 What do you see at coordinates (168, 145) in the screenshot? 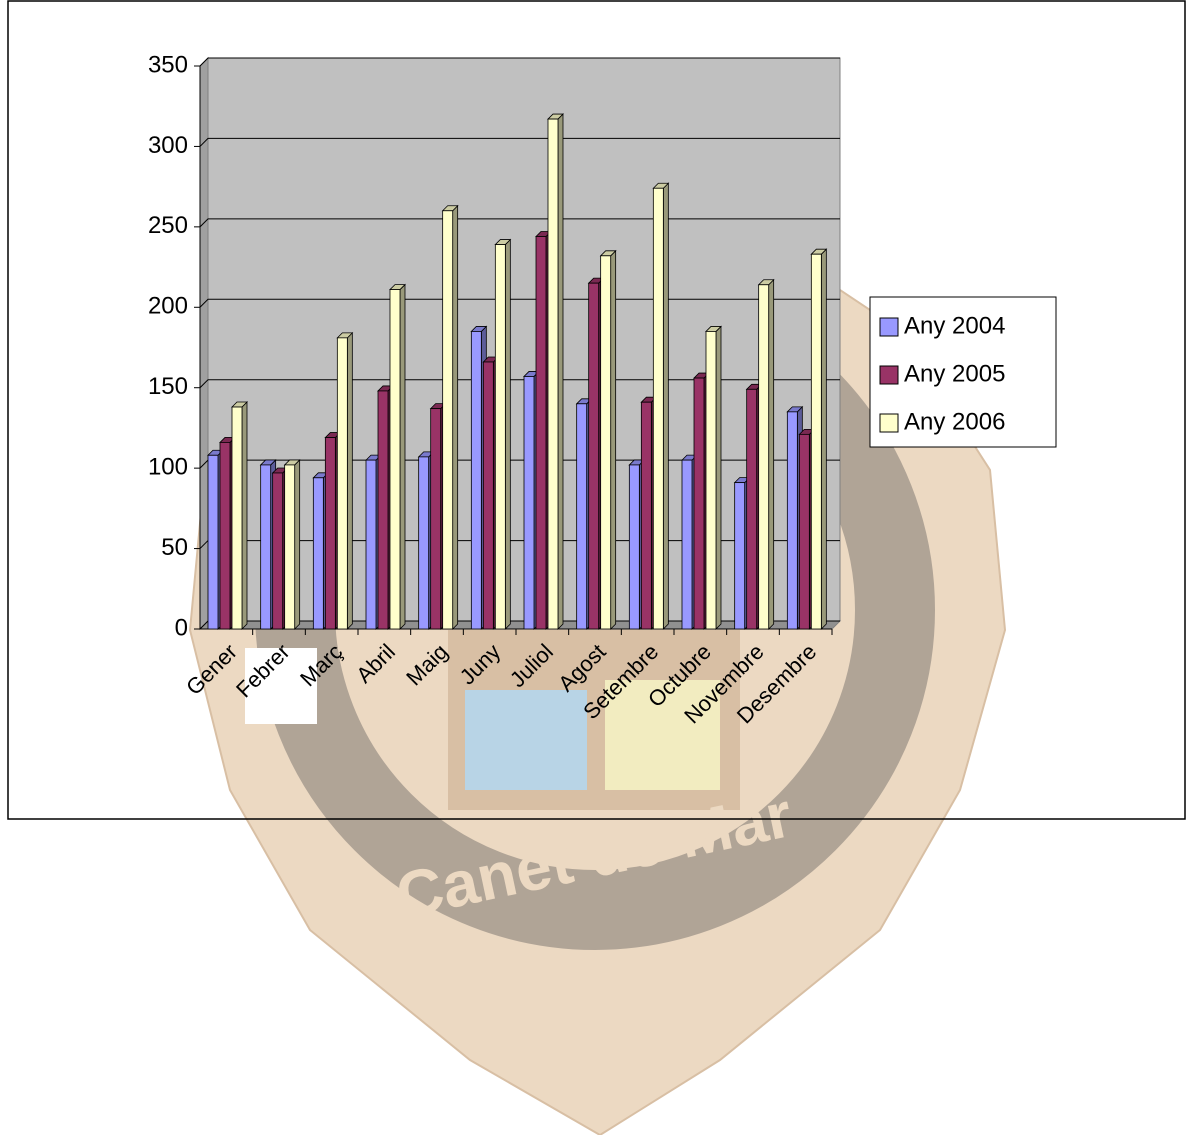
I see `y-tick-label: 300` at bounding box center [168, 145].